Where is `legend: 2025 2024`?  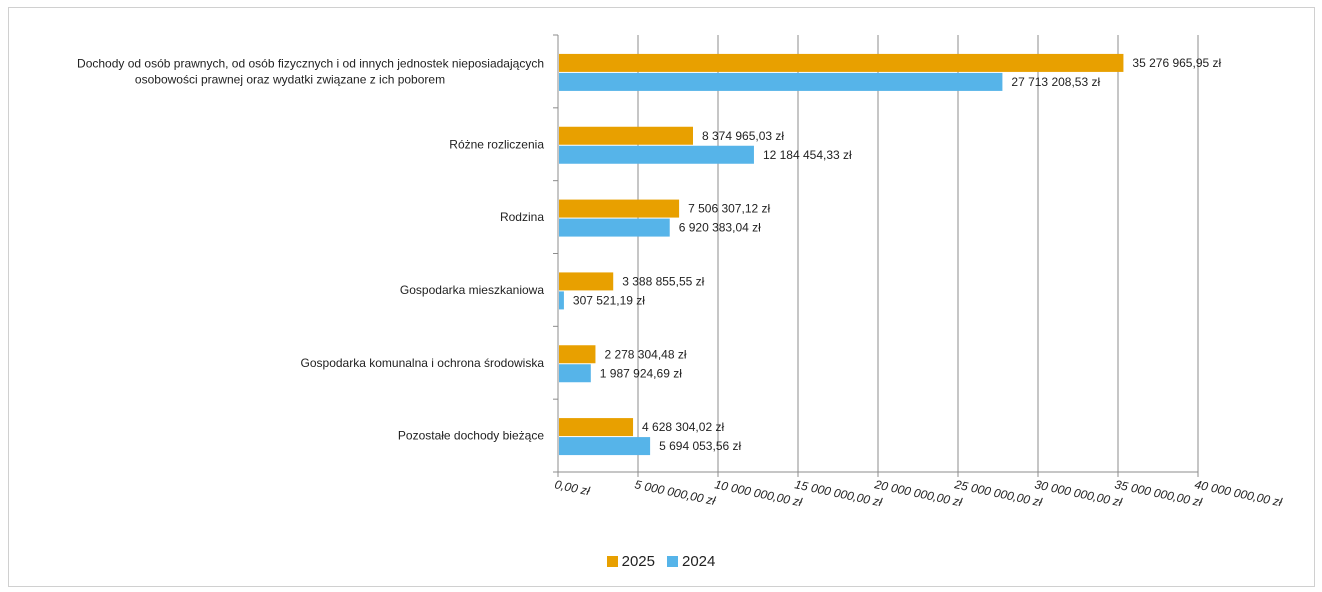
legend: 2025 2024 is located at coordinates (661, 561).